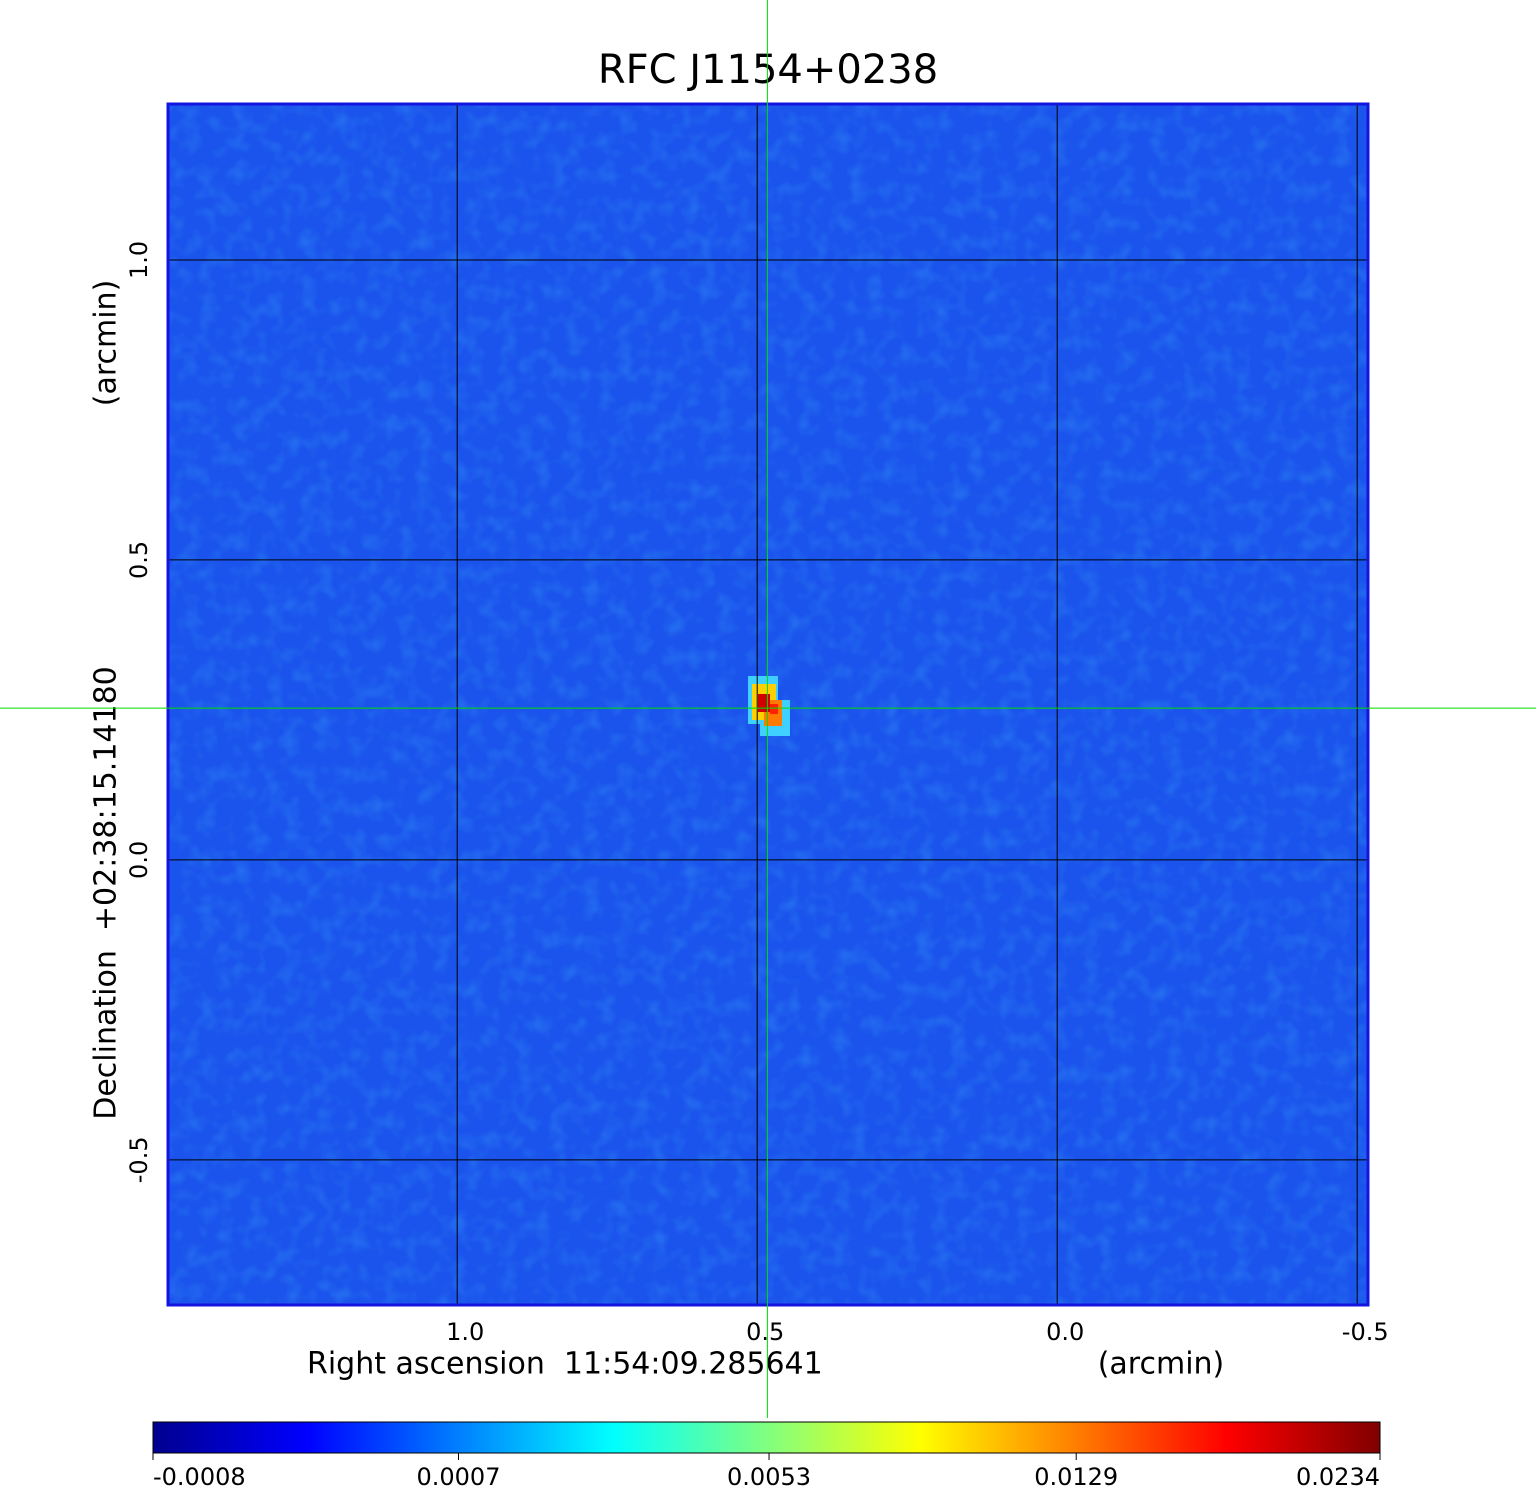 The image size is (1536, 1511). I want to click on colorbar, so click(766, 1437).